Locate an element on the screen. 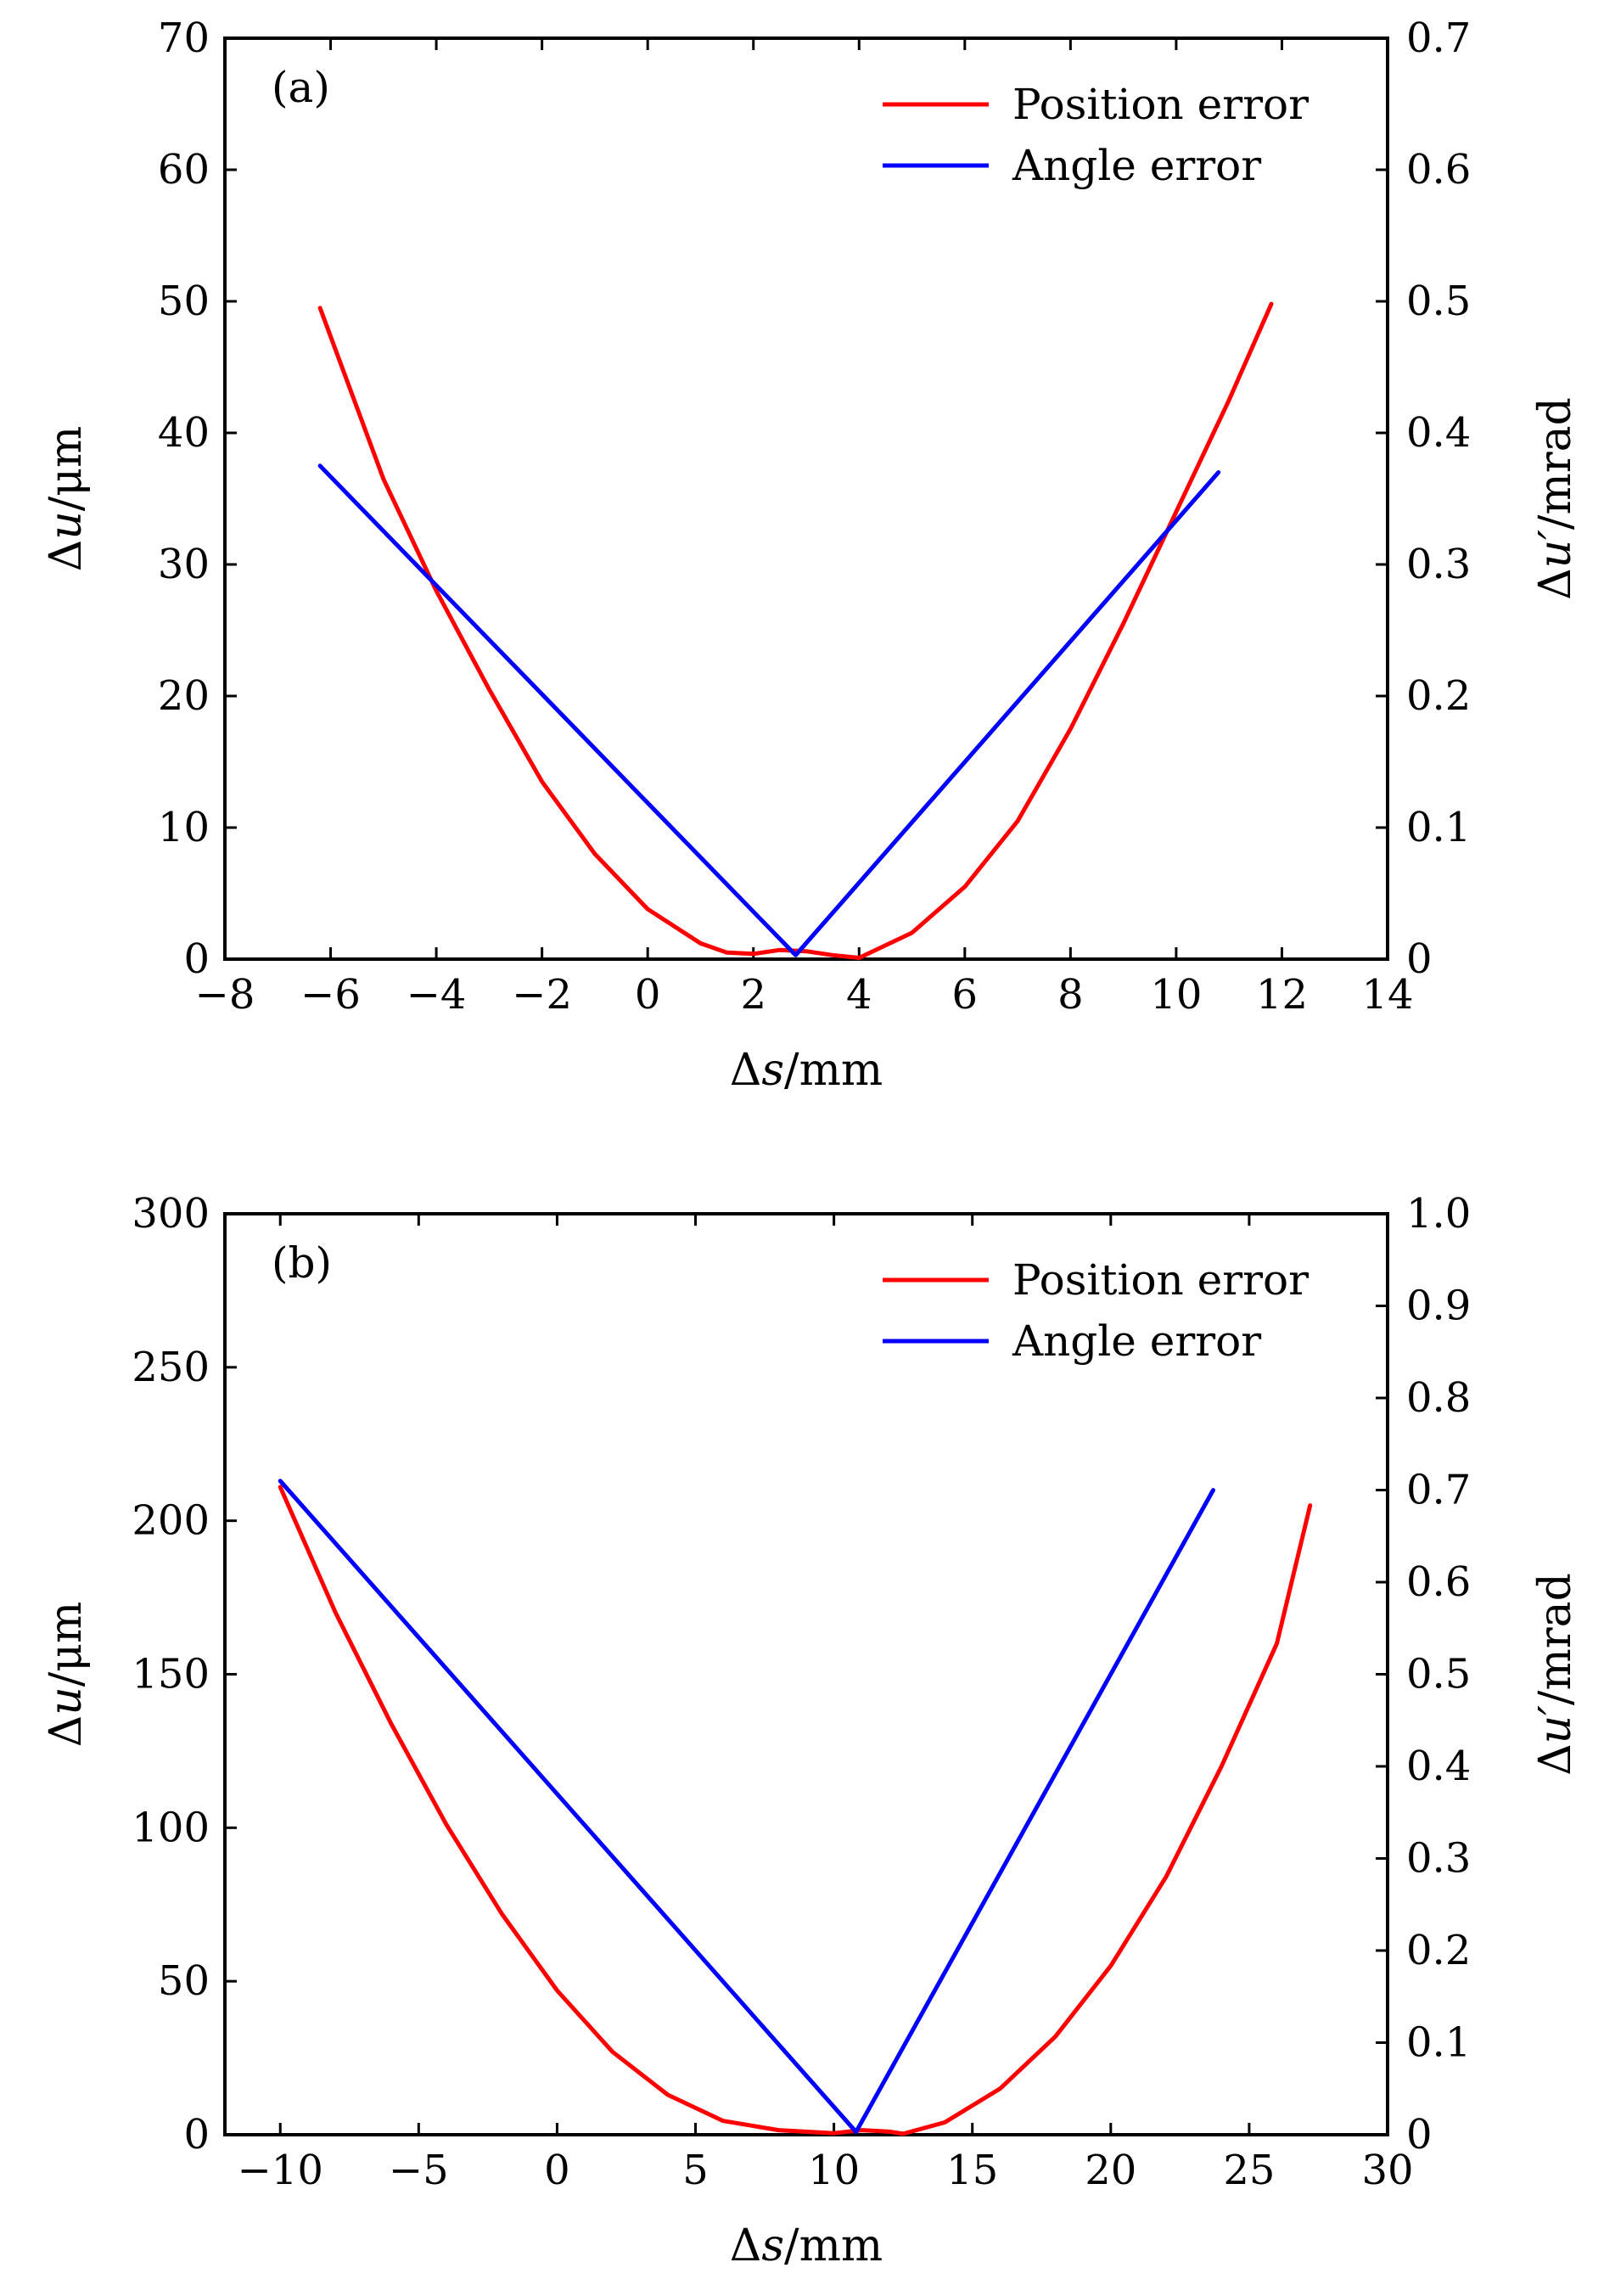  x-tick-label: 15 is located at coordinates (972, 2170).